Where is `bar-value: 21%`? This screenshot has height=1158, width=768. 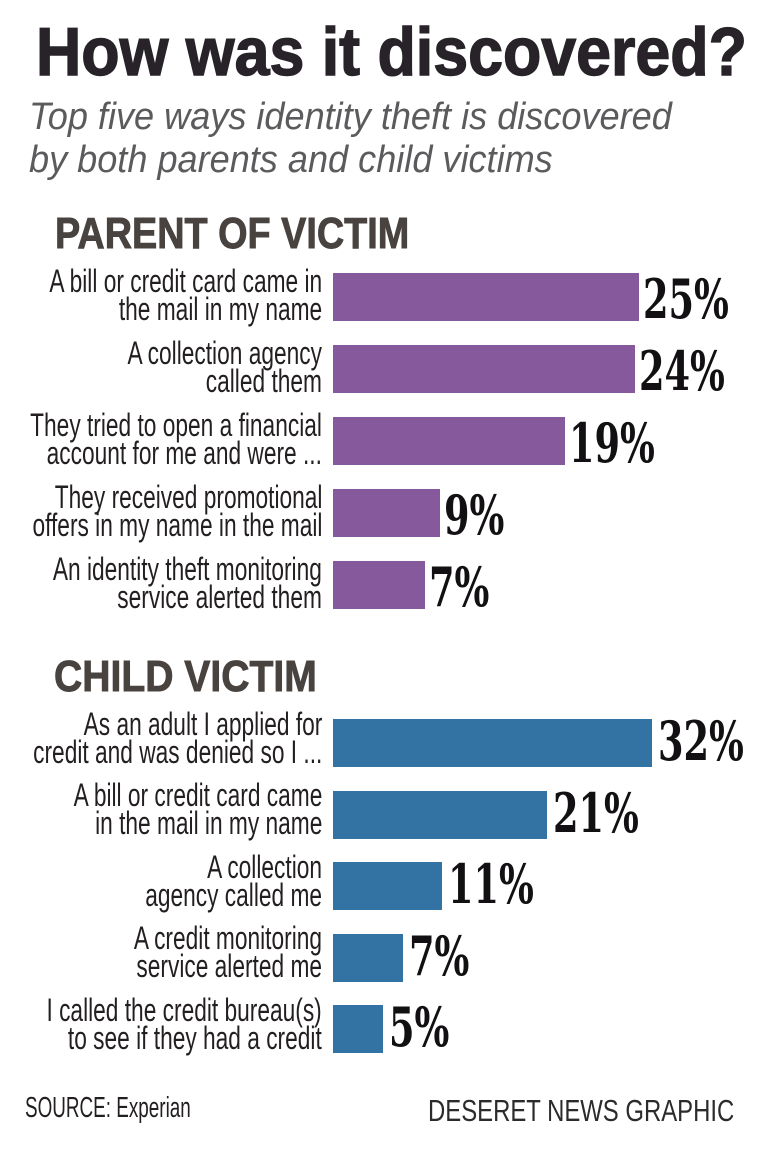
bar-value: 21% is located at coordinates (595, 812).